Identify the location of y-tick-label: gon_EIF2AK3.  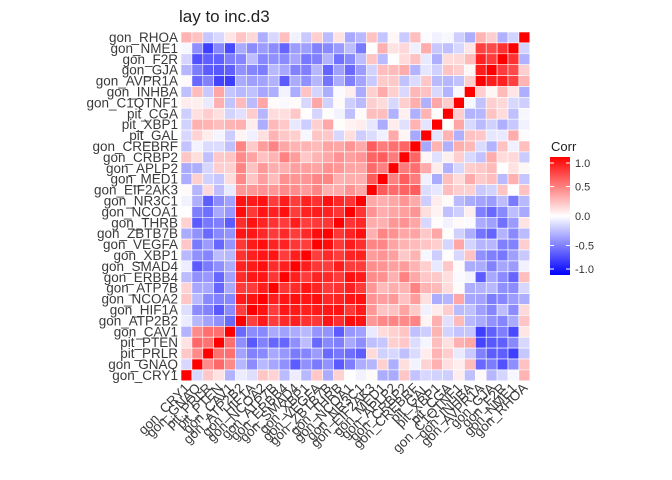
(136, 190).